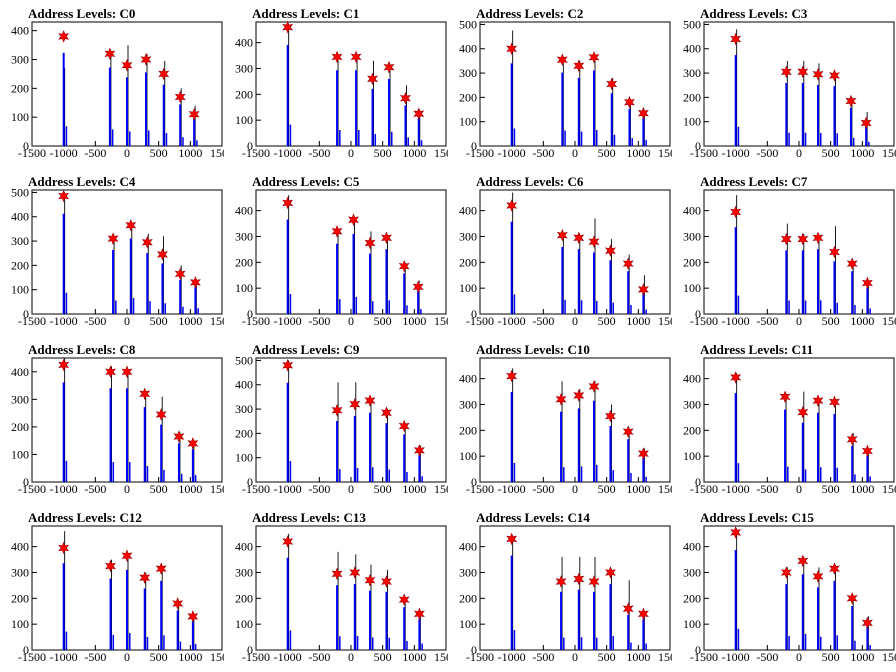 This screenshot has width=896, height=672. I want to click on chart-title: Address Levels: C12, so click(85, 517).